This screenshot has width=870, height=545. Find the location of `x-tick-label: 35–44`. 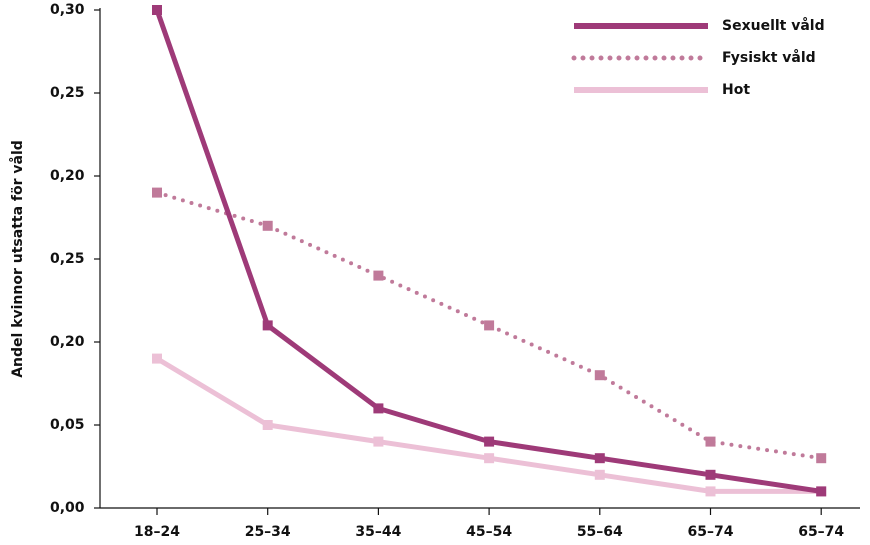

x-tick-label: 35–44 is located at coordinates (378, 532).